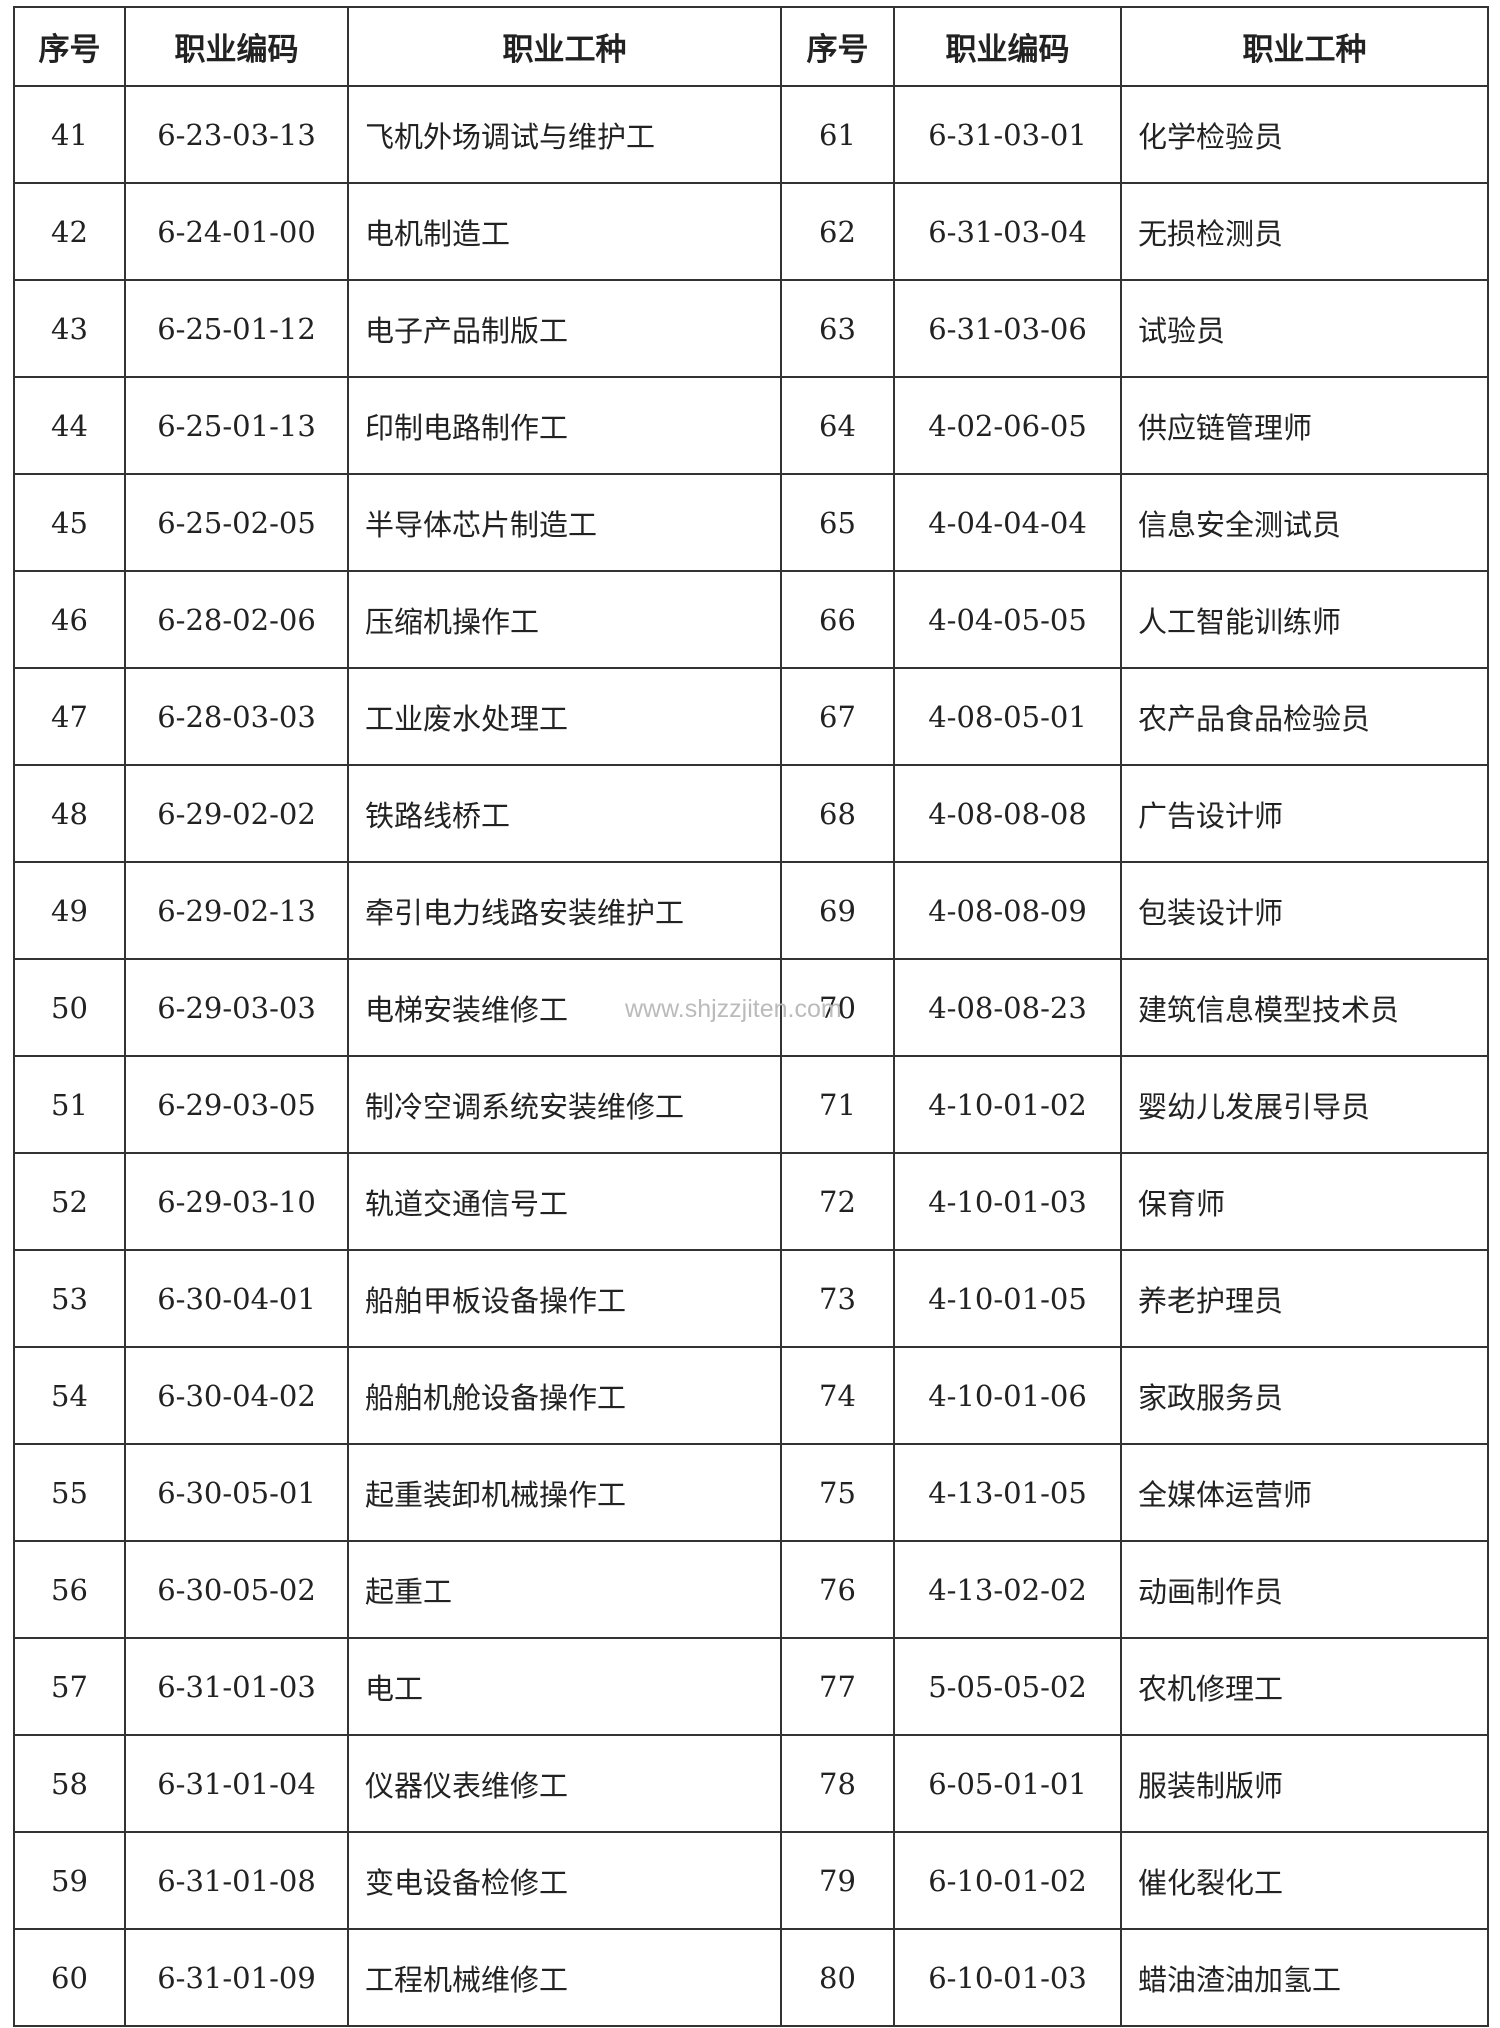 The image size is (1500, 2028). Describe the element at coordinates (564, 1201) in the screenshot. I see `table-cell: 轨道交通信号工` at that location.